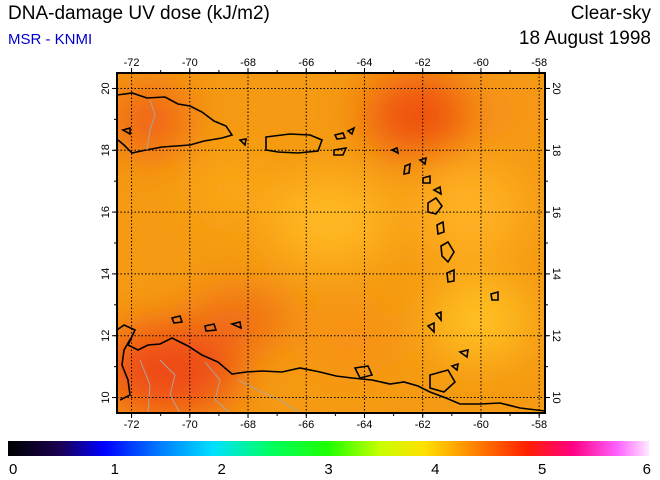 This screenshot has width=660, height=480. What do you see at coordinates (248, 425) in the screenshot?
I see `lon-label-bottom: -68` at bounding box center [248, 425].